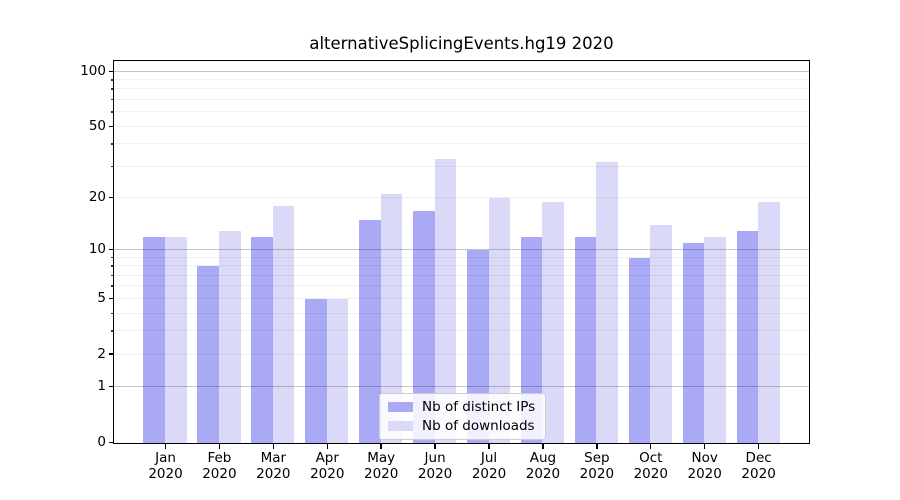 The image size is (900, 500). What do you see at coordinates (273, 466) in the screenshot?
I see `x-tick-label: Mar 2020` at bounding box center [273, 466].